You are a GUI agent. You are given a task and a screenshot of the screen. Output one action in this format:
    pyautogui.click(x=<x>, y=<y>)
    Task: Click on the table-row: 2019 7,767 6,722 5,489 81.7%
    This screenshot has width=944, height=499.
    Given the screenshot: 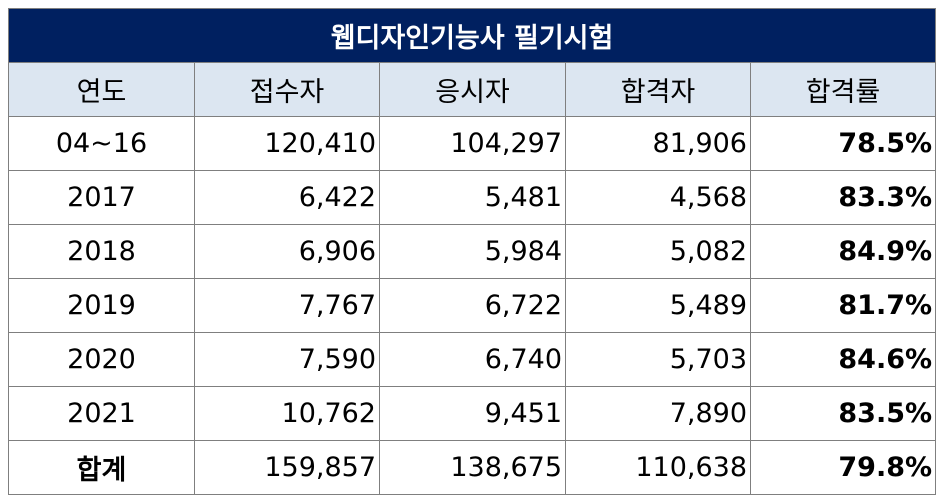 What is the action you would take?
    pyautogui.click(x=472, y=305)
    